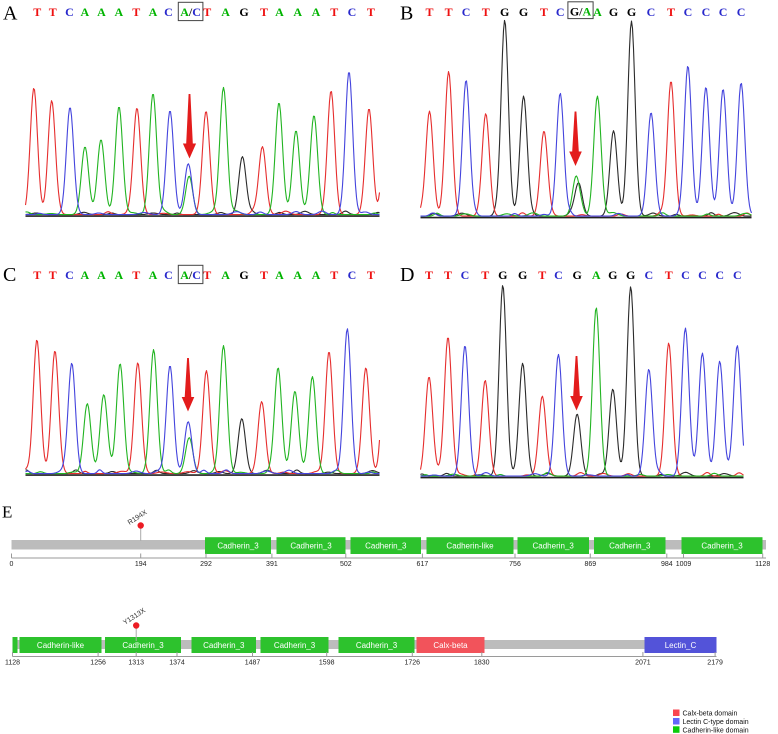  What do you see at coordinates (716, 722) in the screenshot?
I see `svg-text: Lectin C-type domain` at bounding box center [716, 722].